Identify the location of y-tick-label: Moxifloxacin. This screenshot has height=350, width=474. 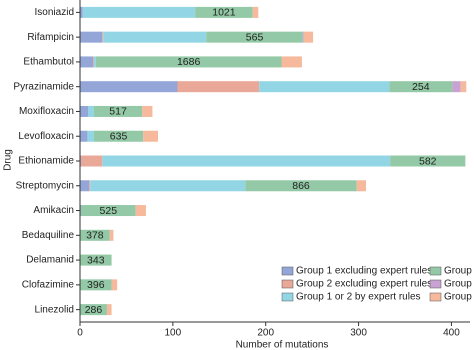
(46, 111).